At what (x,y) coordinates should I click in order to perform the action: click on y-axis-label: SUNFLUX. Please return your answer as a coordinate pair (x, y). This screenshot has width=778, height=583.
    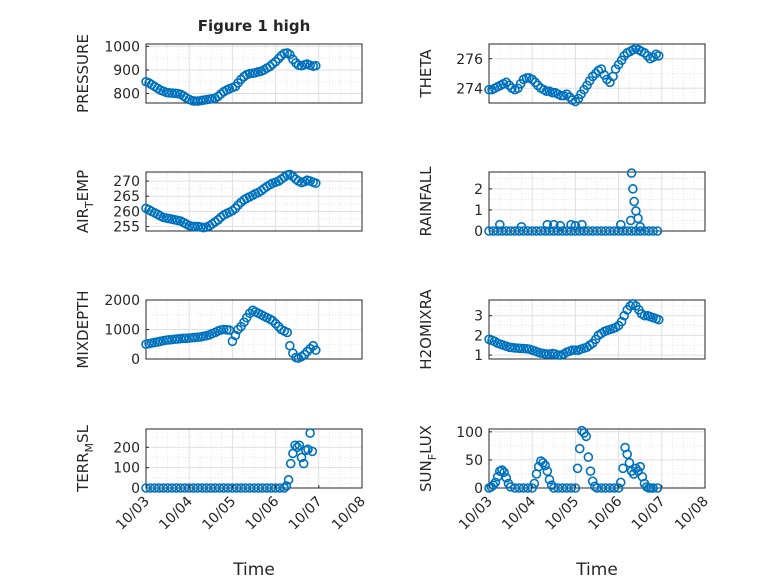
    Looking at the image, I should click on (428, 458).